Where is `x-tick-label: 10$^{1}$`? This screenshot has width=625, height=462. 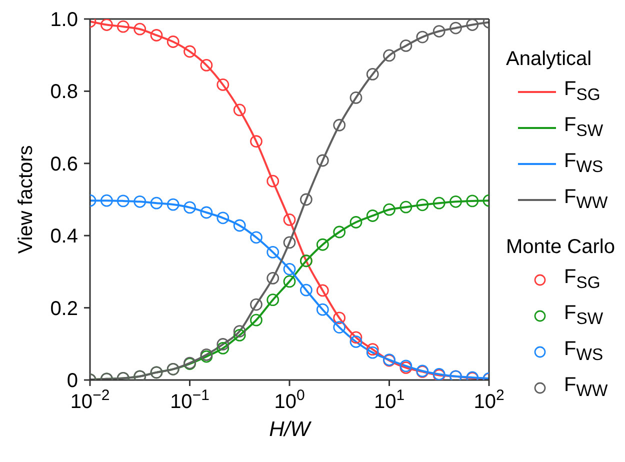
x-tick-label: 10$^{1}$ is located at coordinates (389, 399).